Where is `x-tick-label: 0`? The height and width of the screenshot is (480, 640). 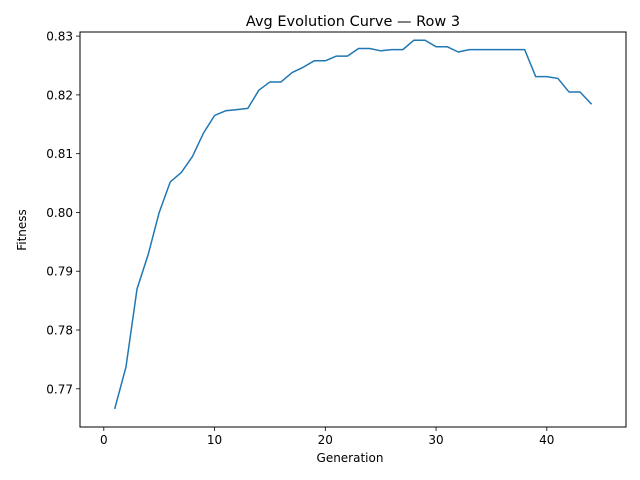 x-tick-label: 0 is located at coordinates (104, 440).